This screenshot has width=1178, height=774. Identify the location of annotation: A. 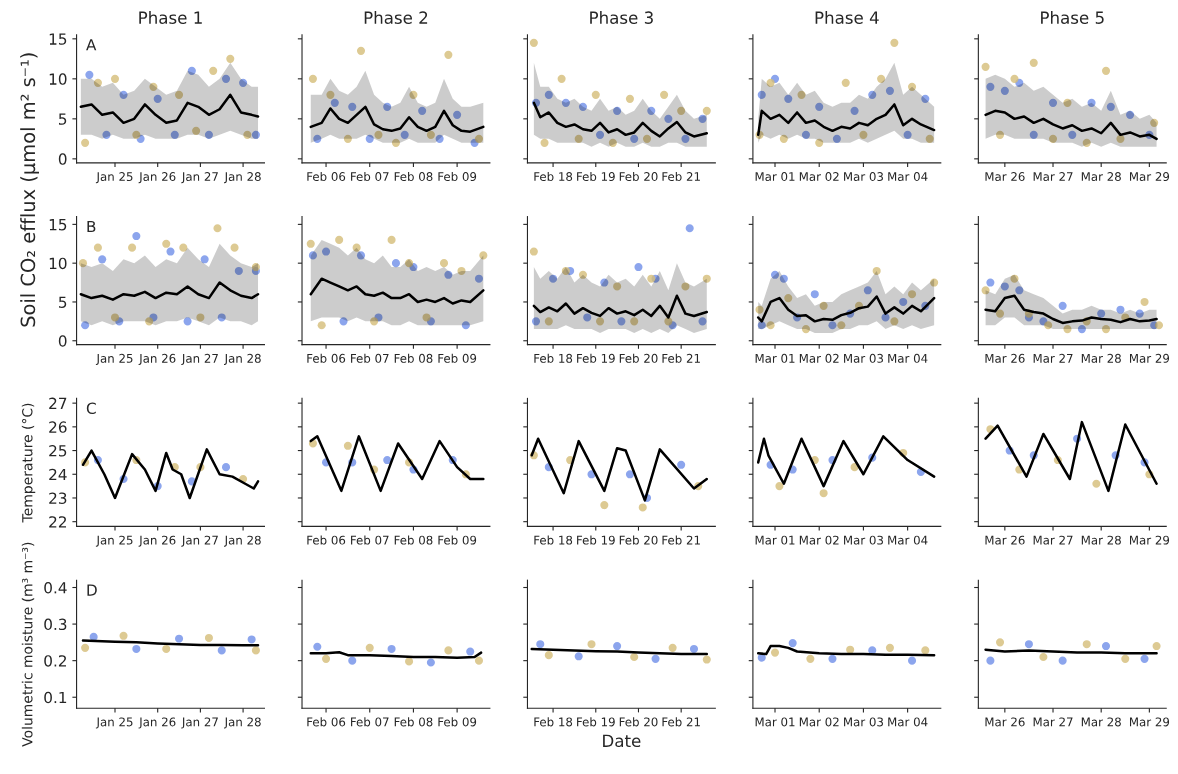
(91, 45).